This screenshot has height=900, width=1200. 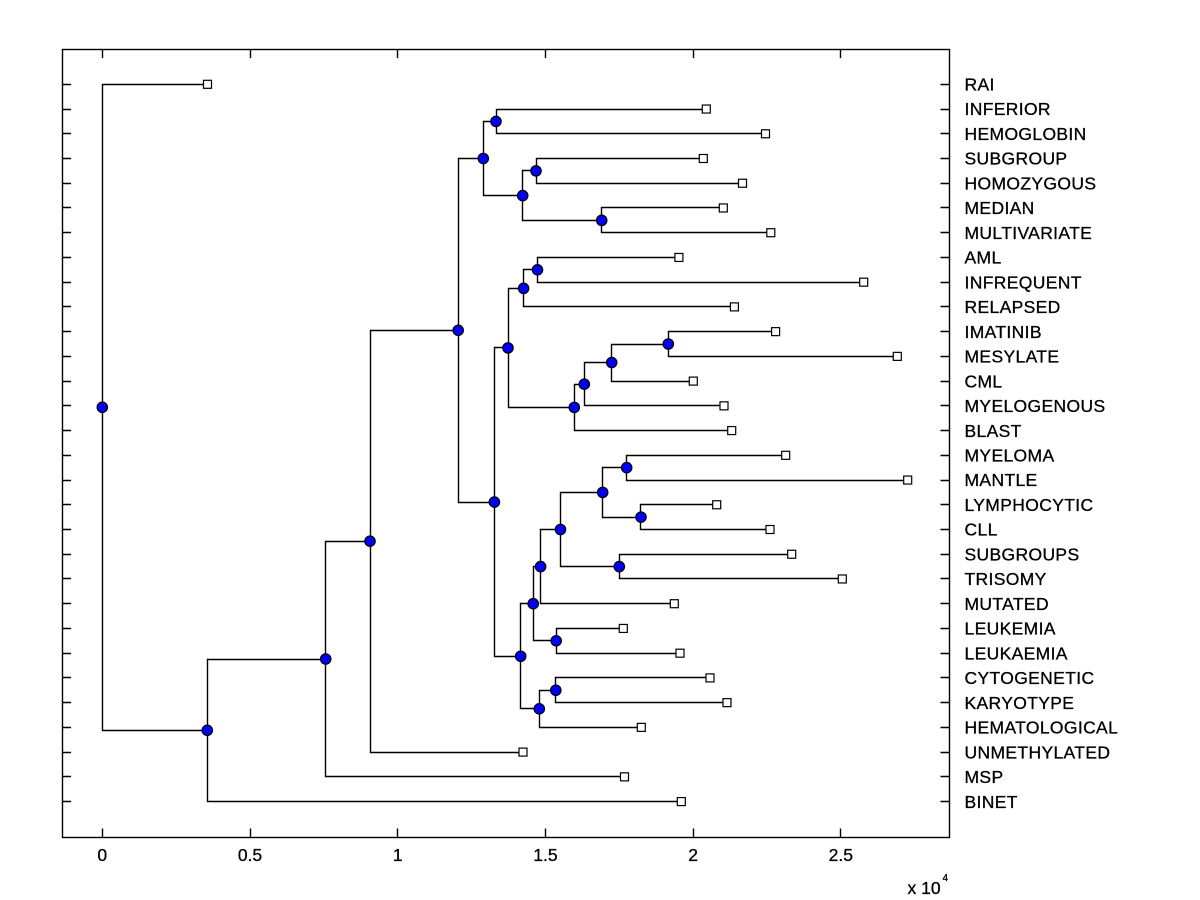 I want to click on svg-text: RELAPSED, so click(x=1013, y=307).